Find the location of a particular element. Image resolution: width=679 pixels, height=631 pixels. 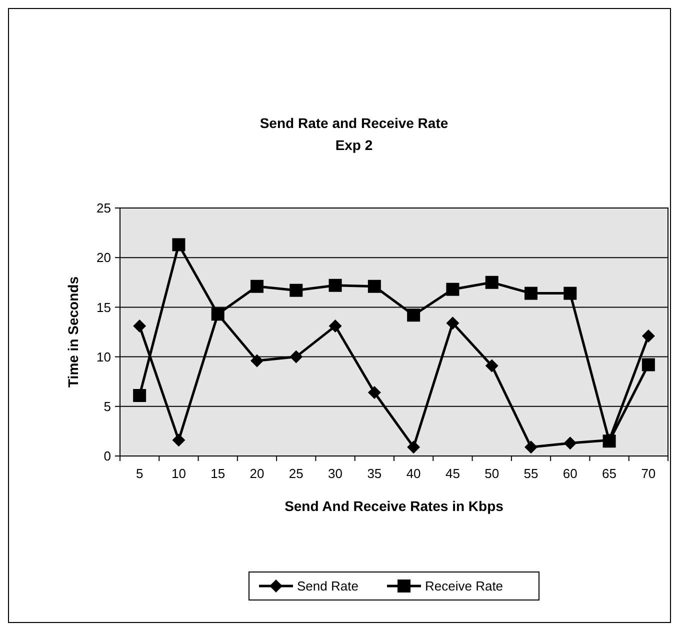

y-tick-label: 10 is located at coordinates (103, 356).